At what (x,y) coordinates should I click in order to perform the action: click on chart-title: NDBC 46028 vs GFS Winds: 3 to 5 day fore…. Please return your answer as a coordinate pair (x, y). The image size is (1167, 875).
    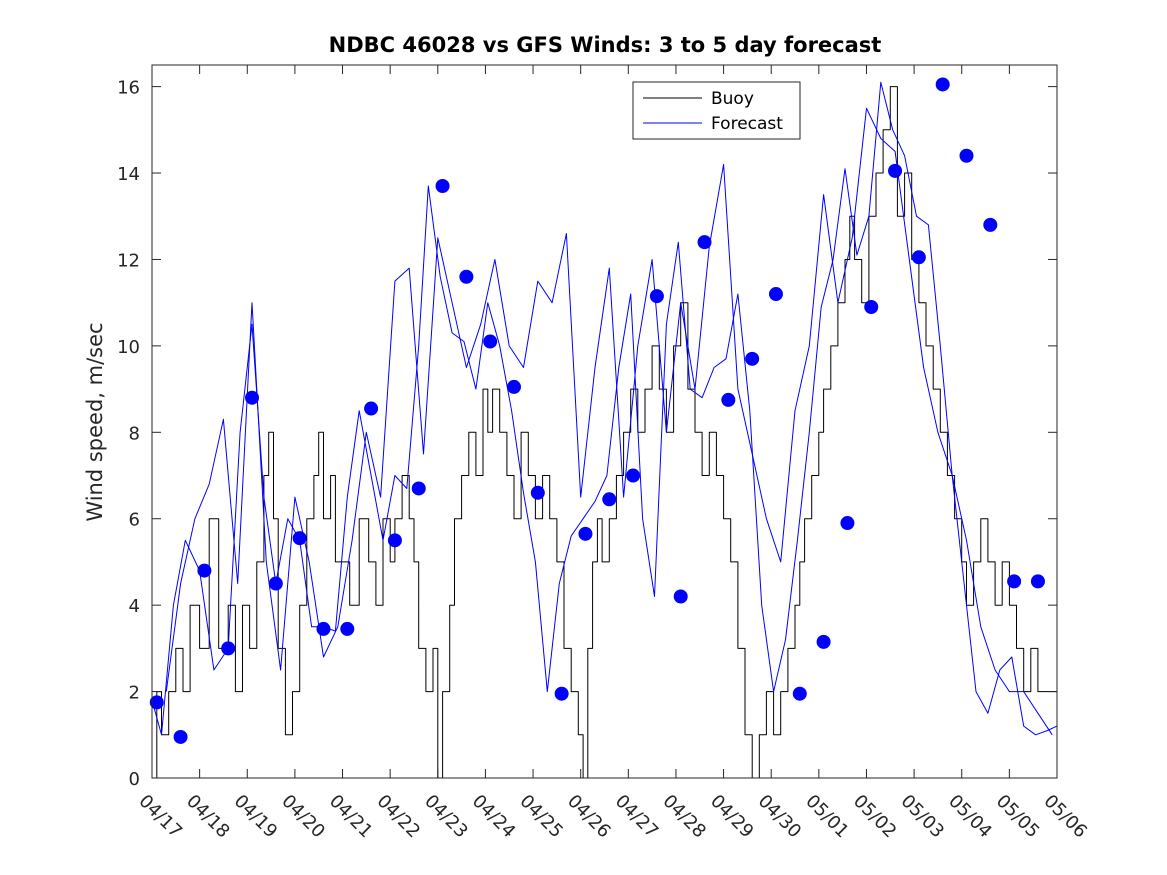
    Looking at the image, I should click on (605, 45).